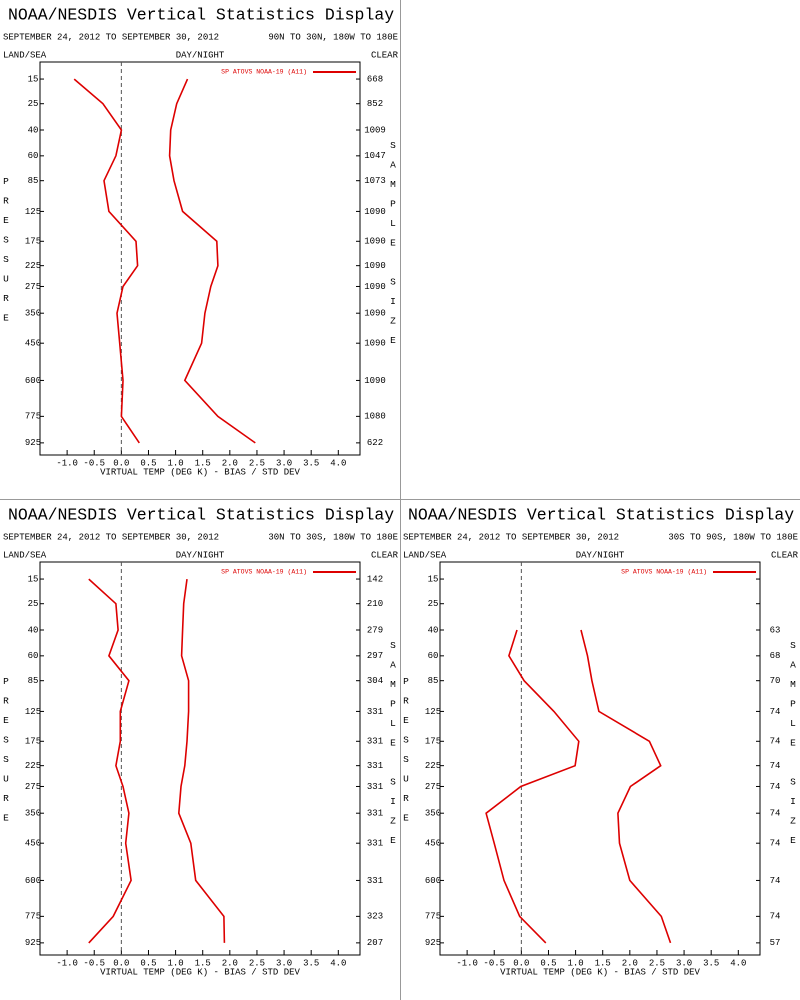 The height and width of the screenshot is (1000, 800). Describe the element at coordinates (375, 604) in the screenshot. I see `sample-size: 210` at that location.